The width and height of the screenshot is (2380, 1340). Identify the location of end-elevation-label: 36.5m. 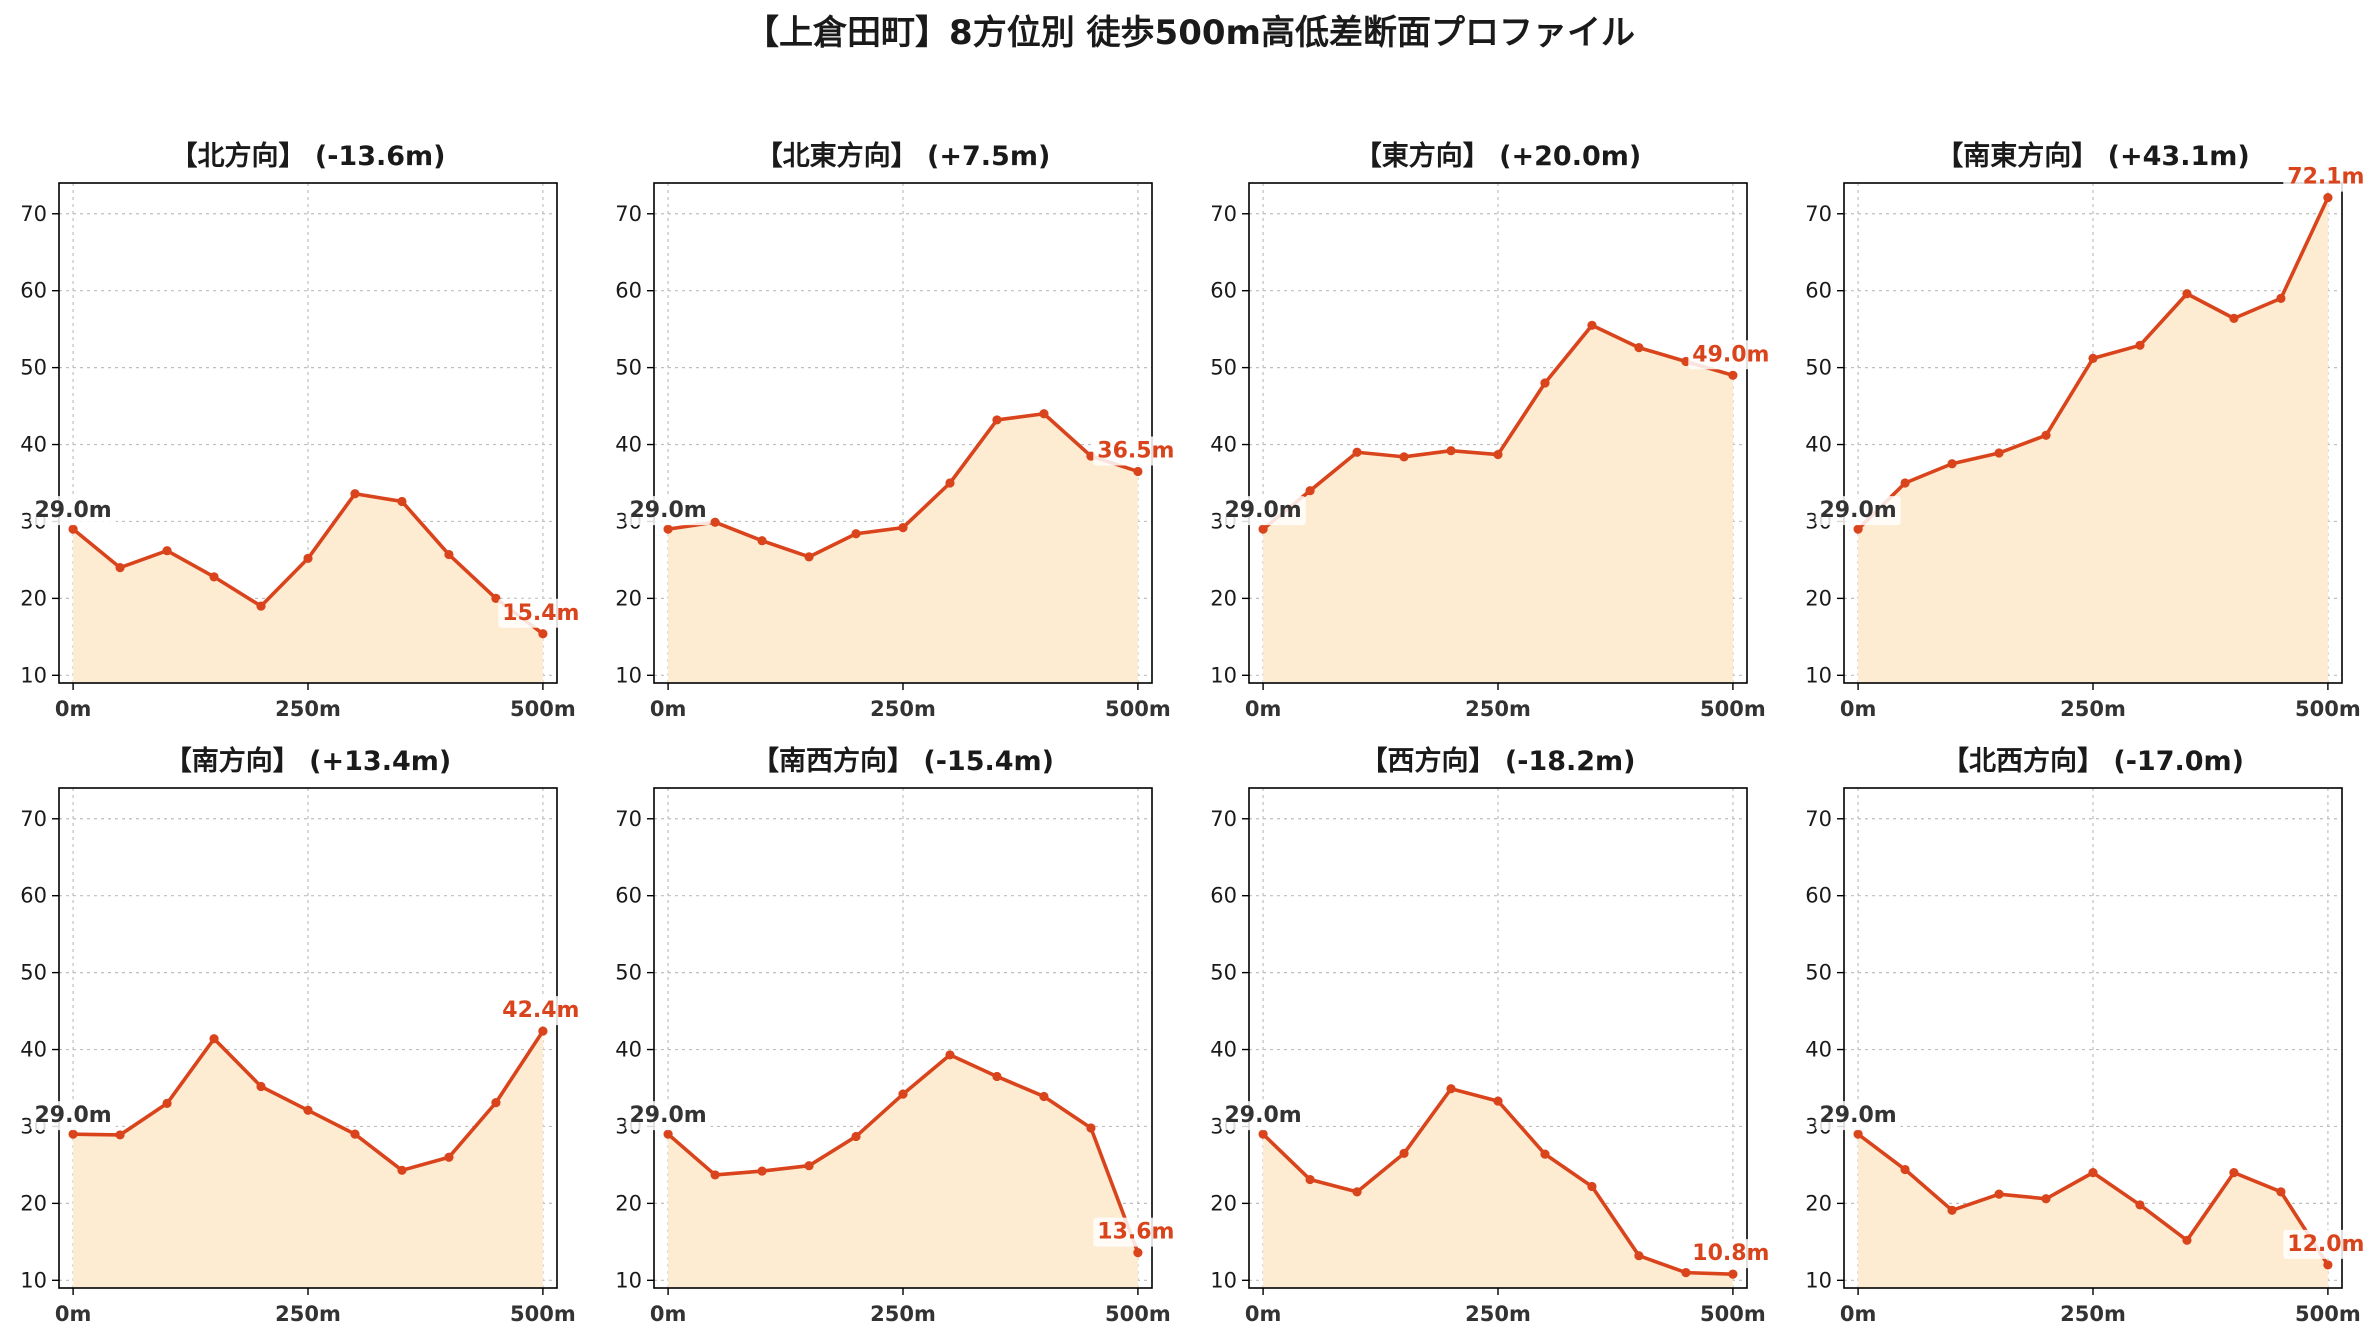
(1135, 450).